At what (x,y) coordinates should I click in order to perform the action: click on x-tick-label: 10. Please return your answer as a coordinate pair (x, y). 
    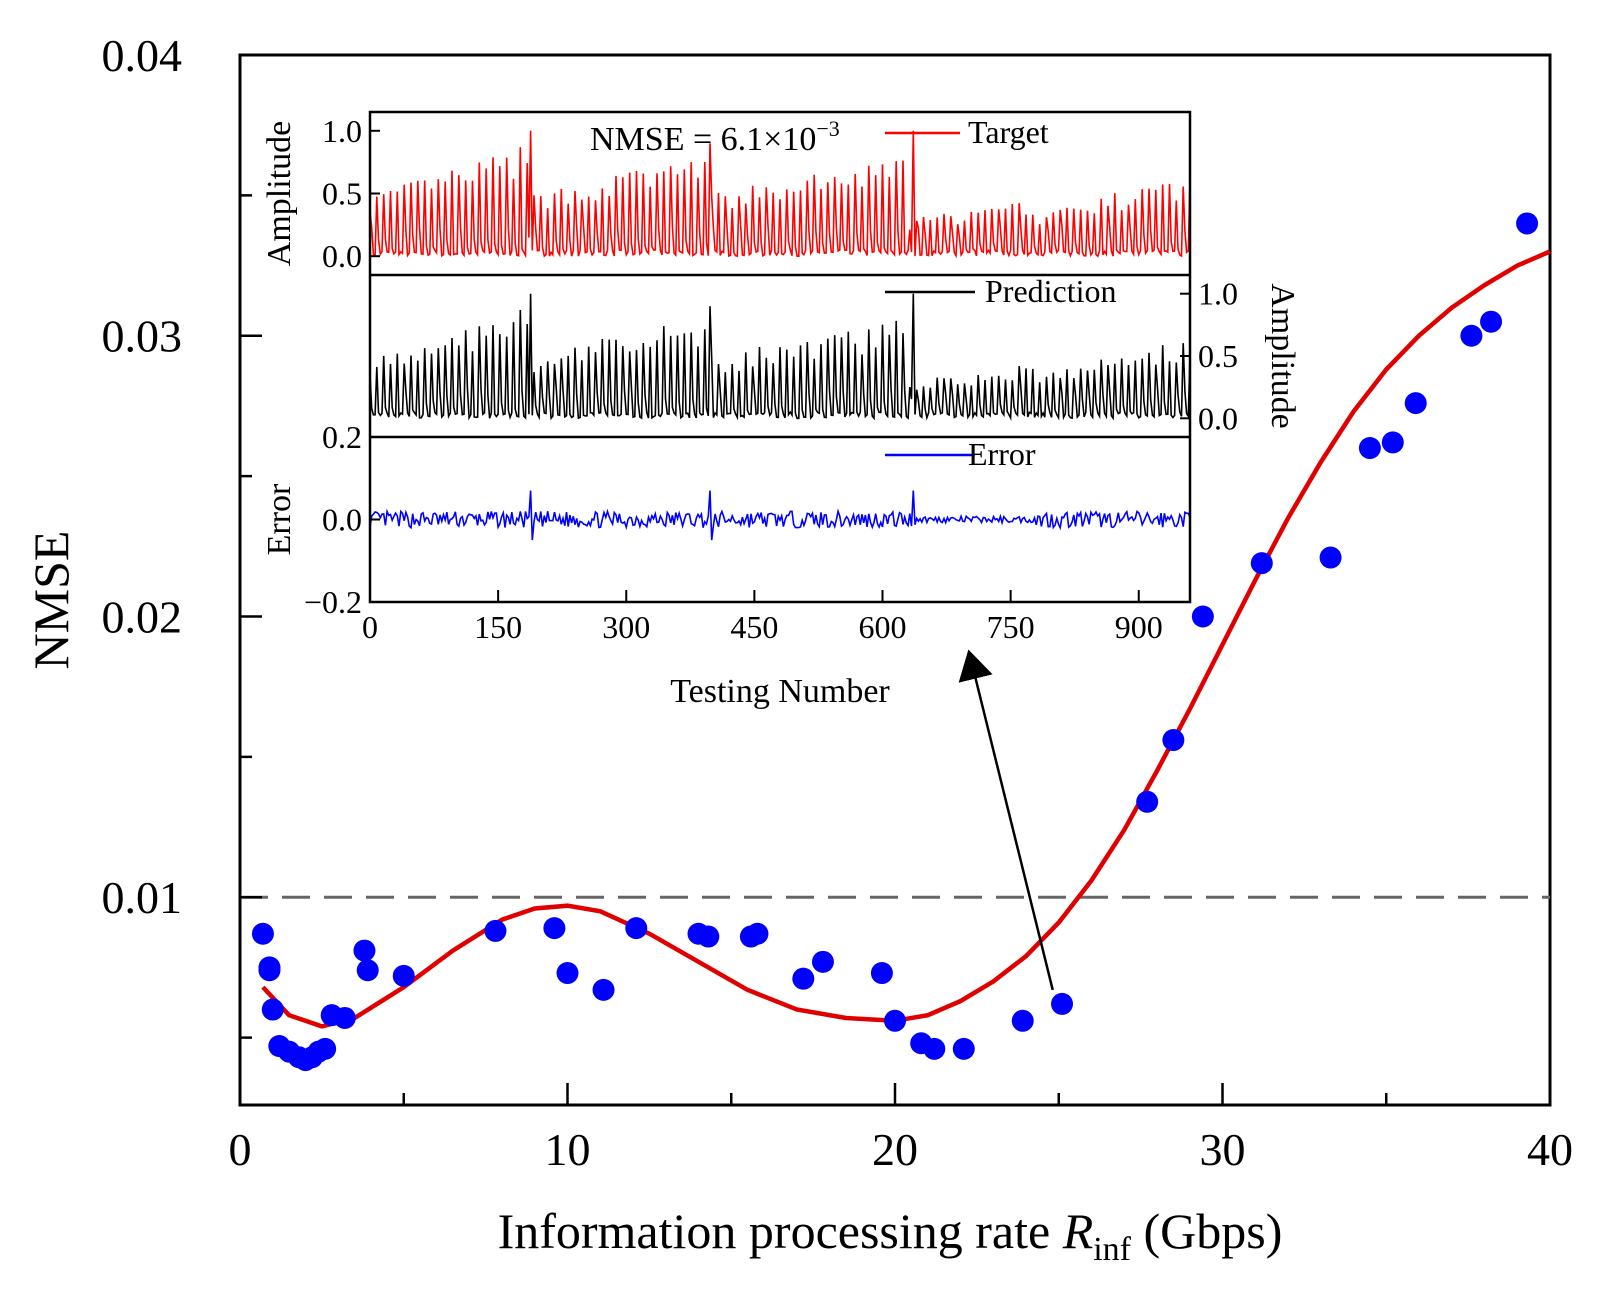
    Looking at the image, I should click on (568, 1149).